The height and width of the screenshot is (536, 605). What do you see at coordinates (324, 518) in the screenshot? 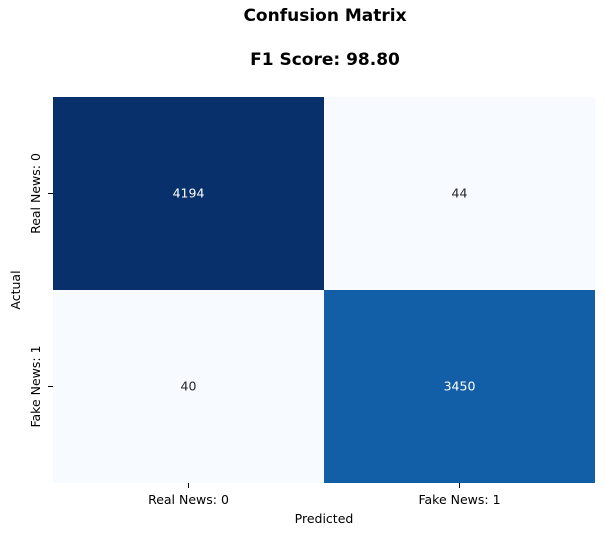
I see `x-axis-label: Predicted` at bounding box center [324, 518].